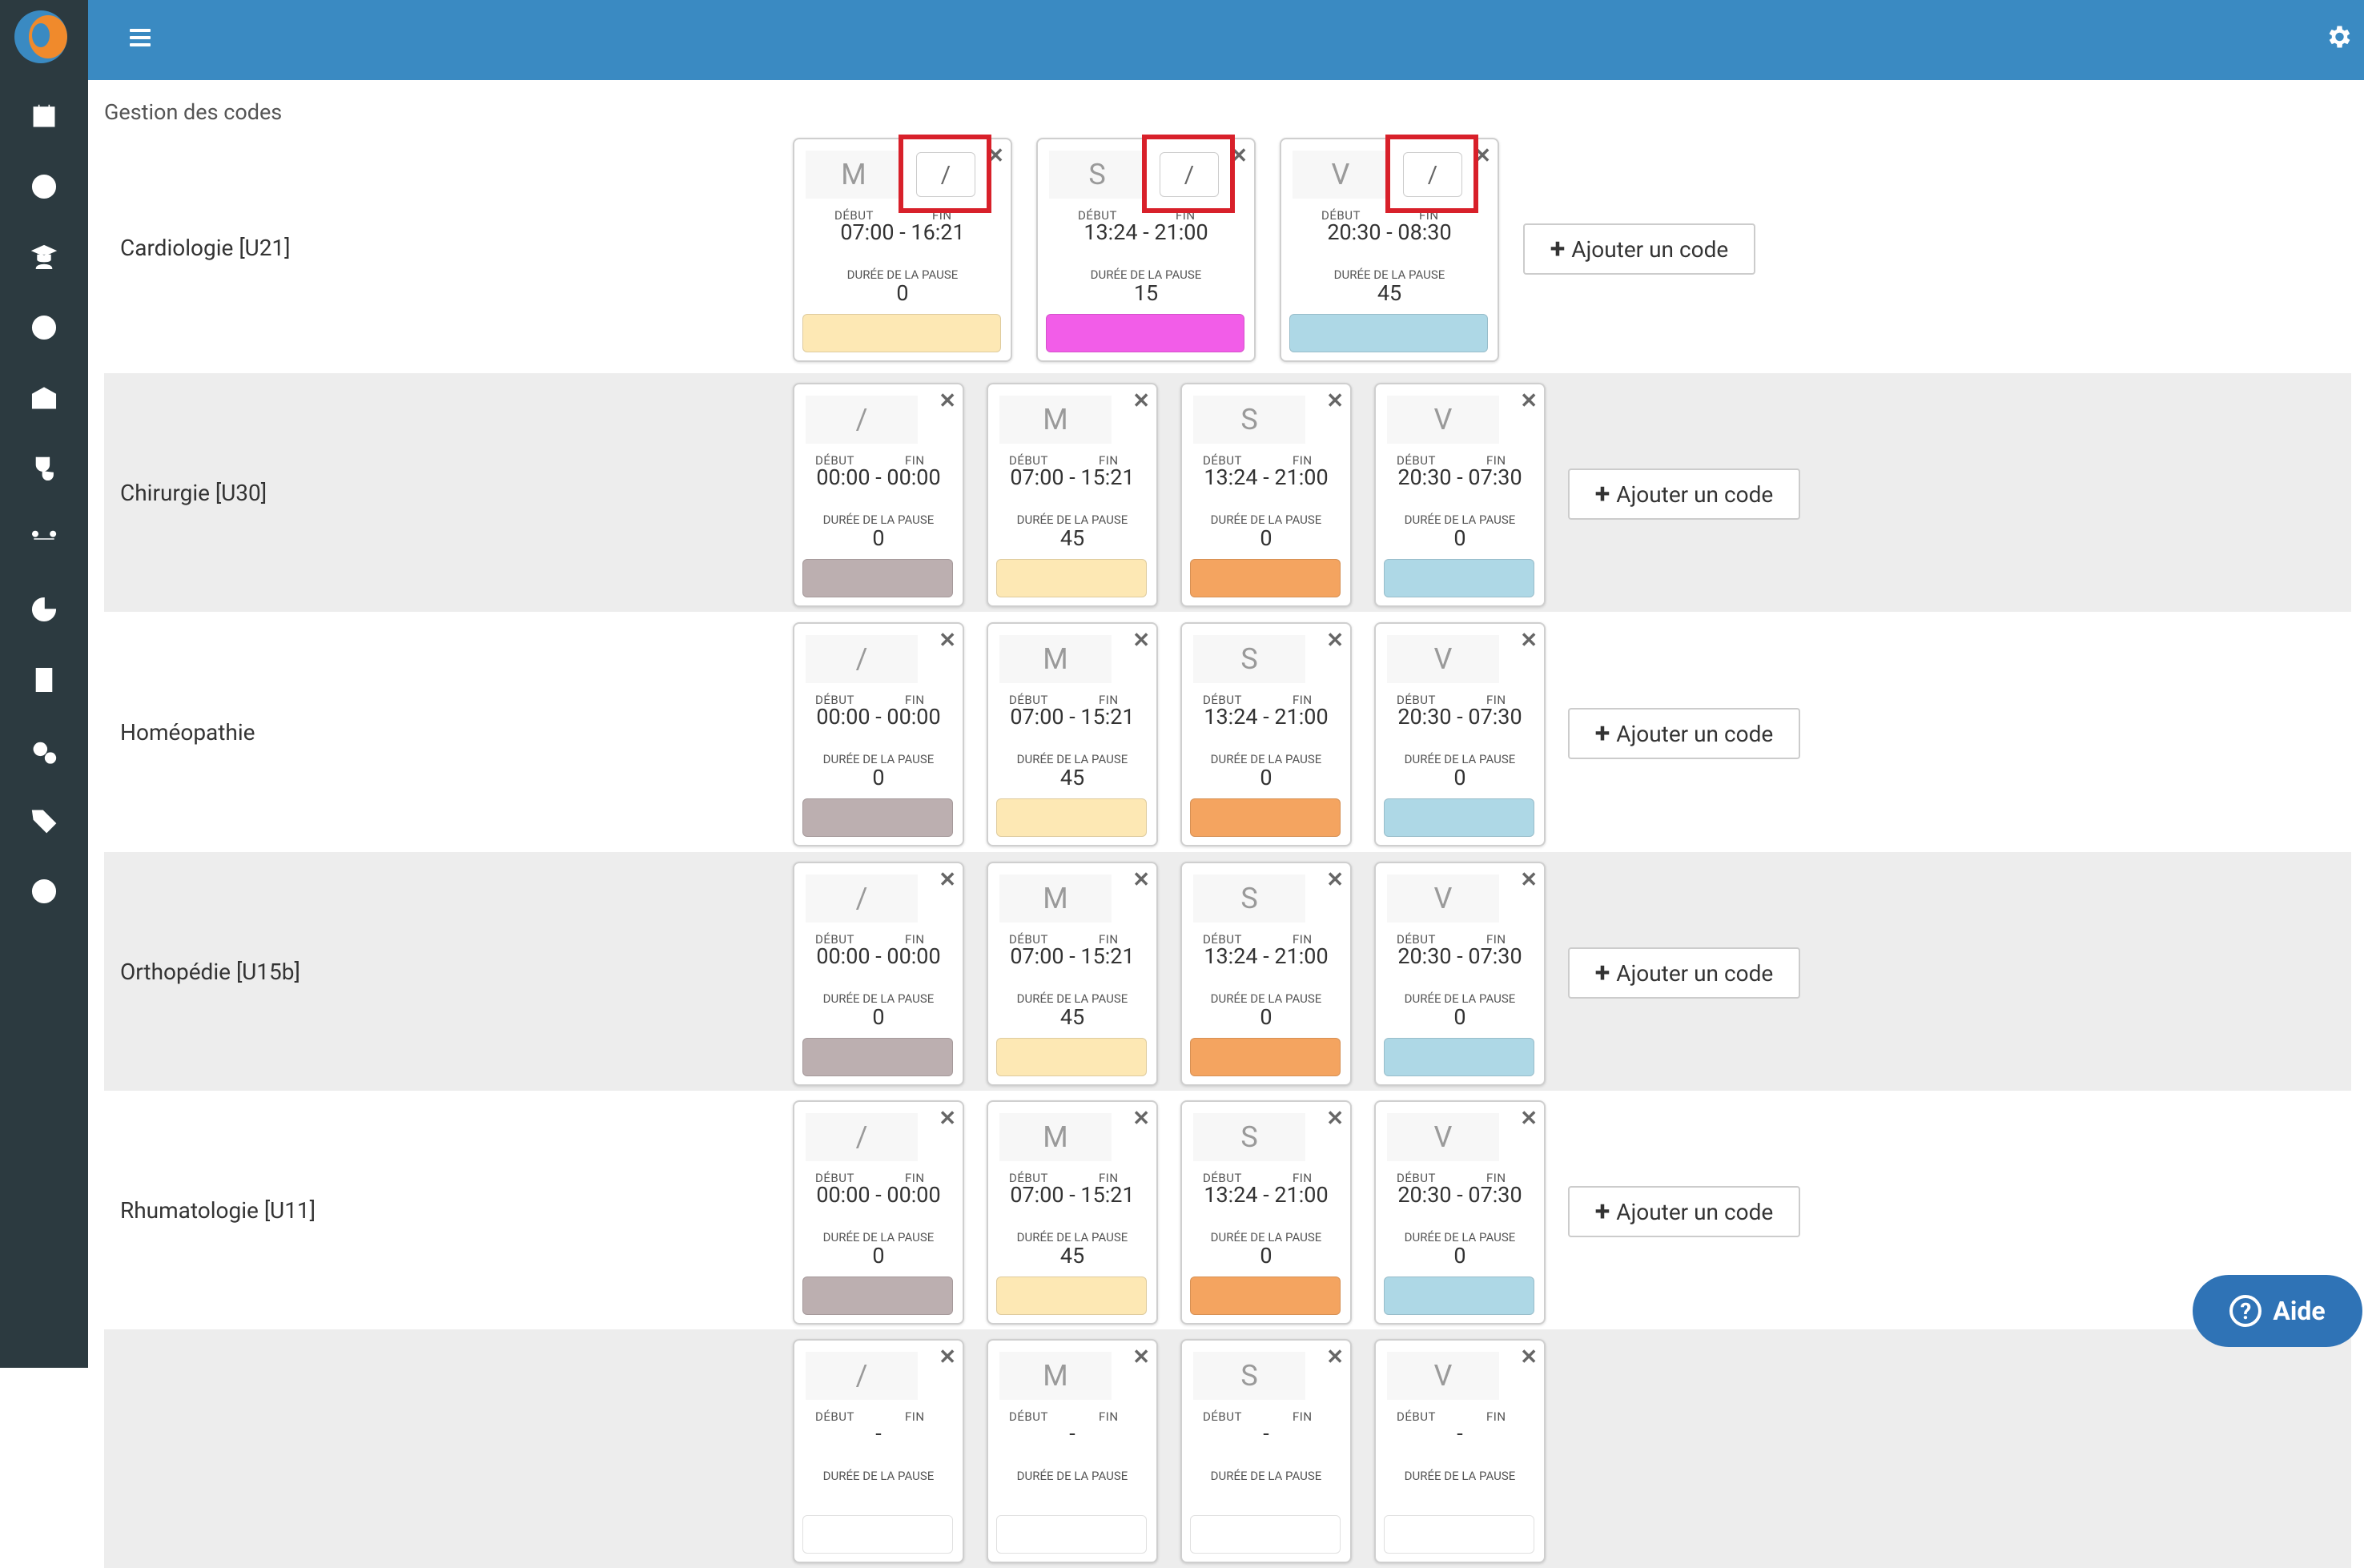  Describe the element at coordinates (44, 680) in the screenshot. I see `sidebar-id-badge-icon` at that location.